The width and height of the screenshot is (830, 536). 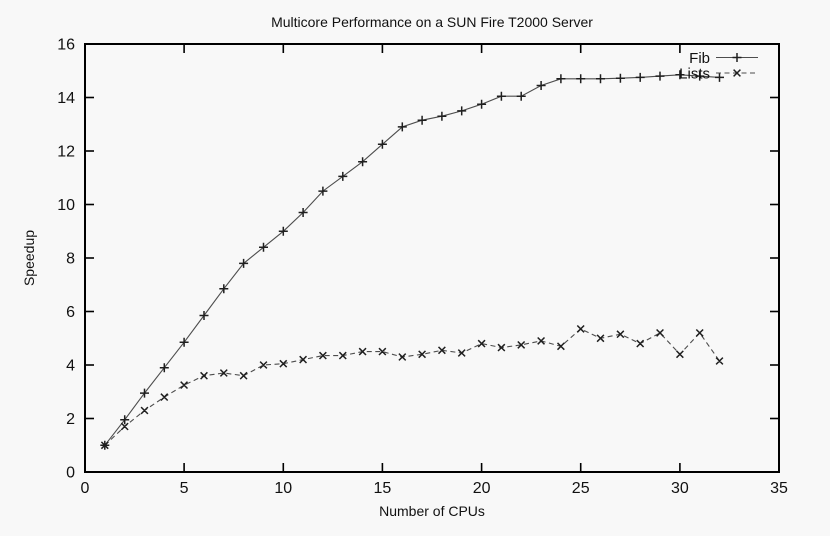 I want to click on legend-item-fib: Fib, so click(x=723, y=58).